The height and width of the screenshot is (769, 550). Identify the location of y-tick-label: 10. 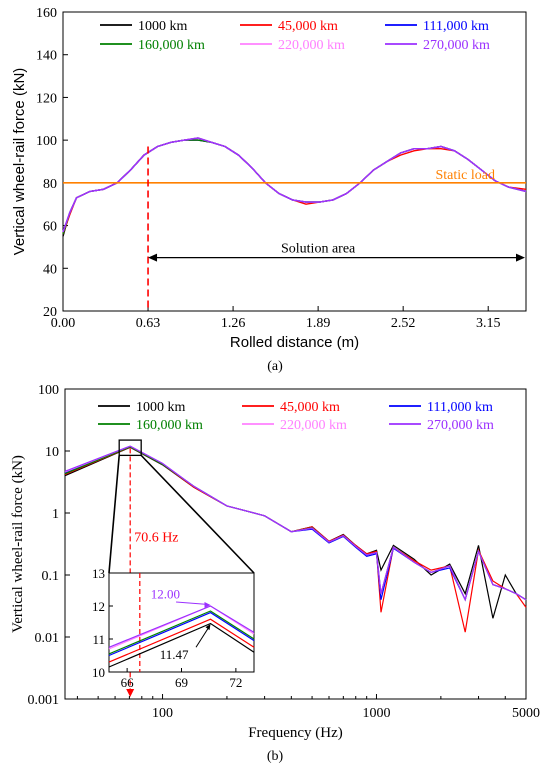
(52, 452).